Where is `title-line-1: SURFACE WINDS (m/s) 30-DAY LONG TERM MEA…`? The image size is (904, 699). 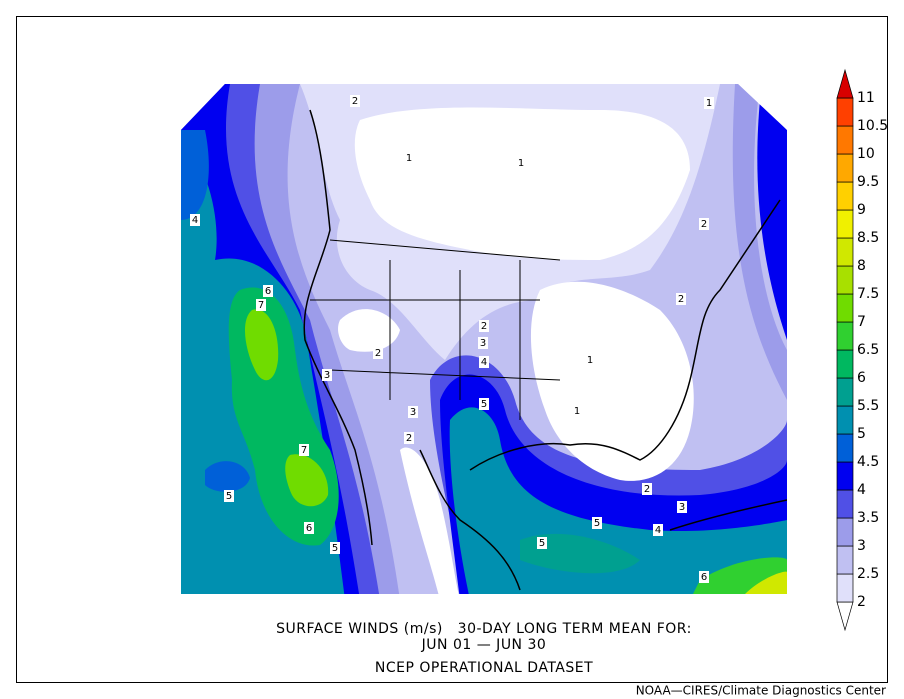 title-line-1: SURFACE WINDS (m/s) 30-DAY LONG TERM MEA… is located at coordinates (484, 629).